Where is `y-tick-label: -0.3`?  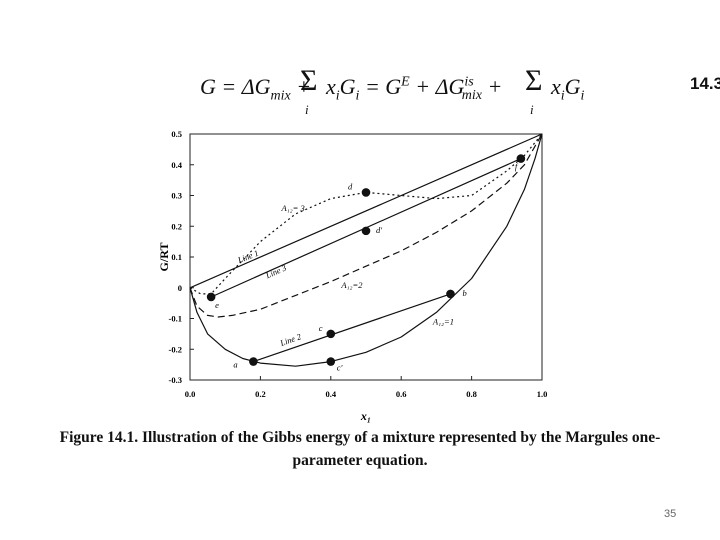
y-tick-label: -0.3 is located at coordinates (175, 380).